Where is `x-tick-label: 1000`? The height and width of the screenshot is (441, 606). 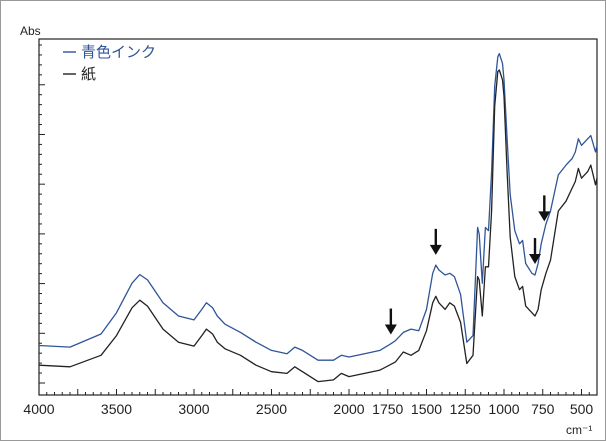 x-tick-label: 1000 is located at coordinates (503, 409).